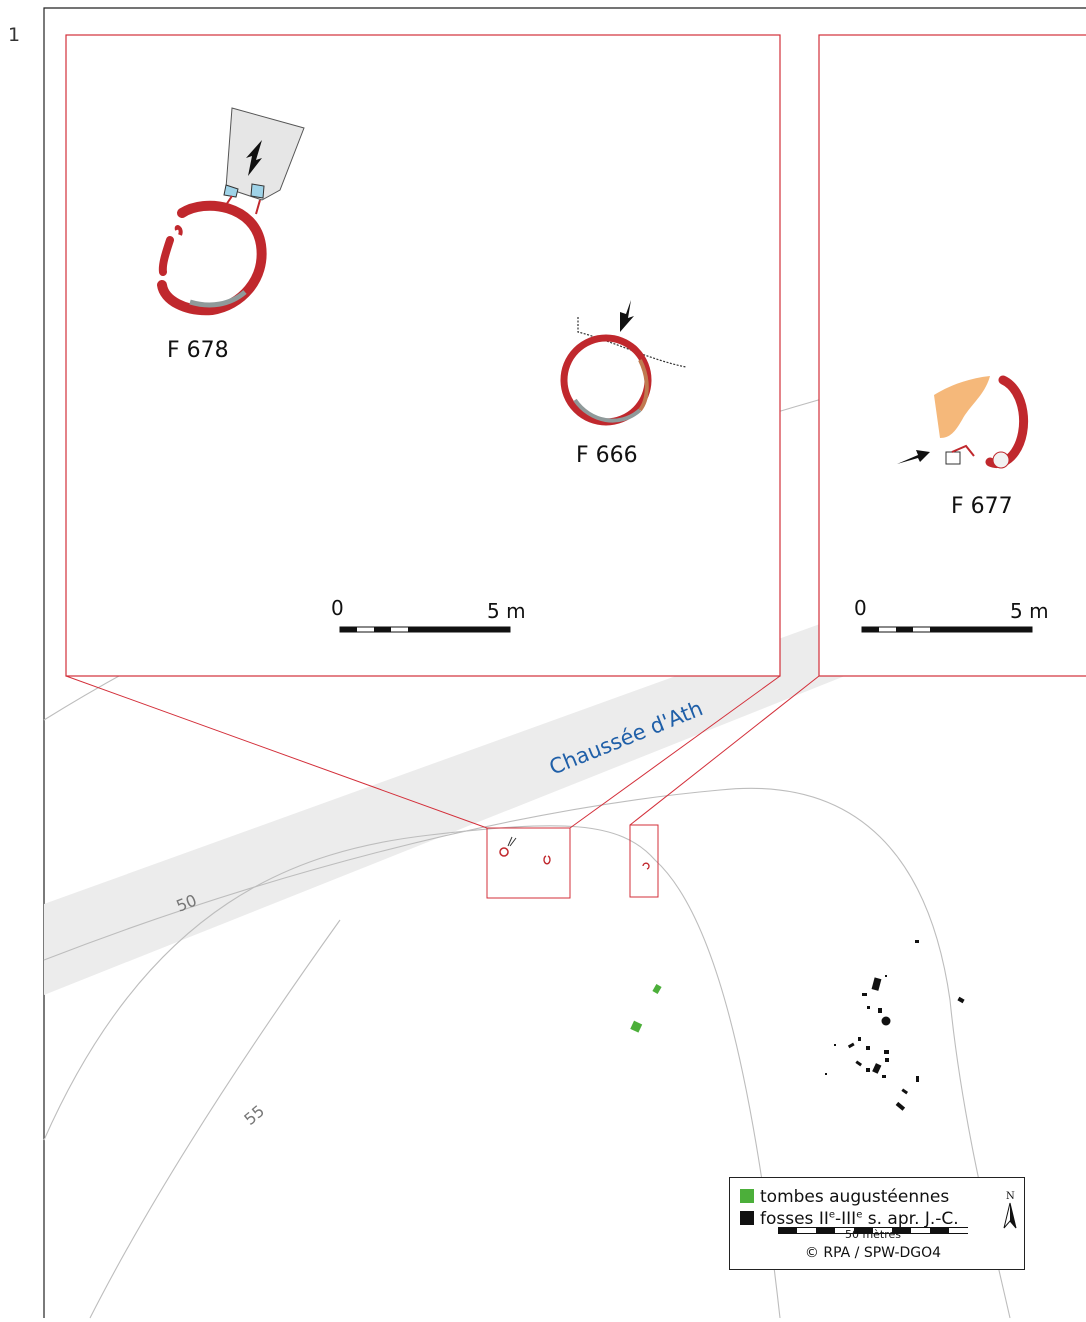  What do you see at coordinates (528, 863) in the screenshot?
I see `location-box-left` at bounding box center [528, 863].